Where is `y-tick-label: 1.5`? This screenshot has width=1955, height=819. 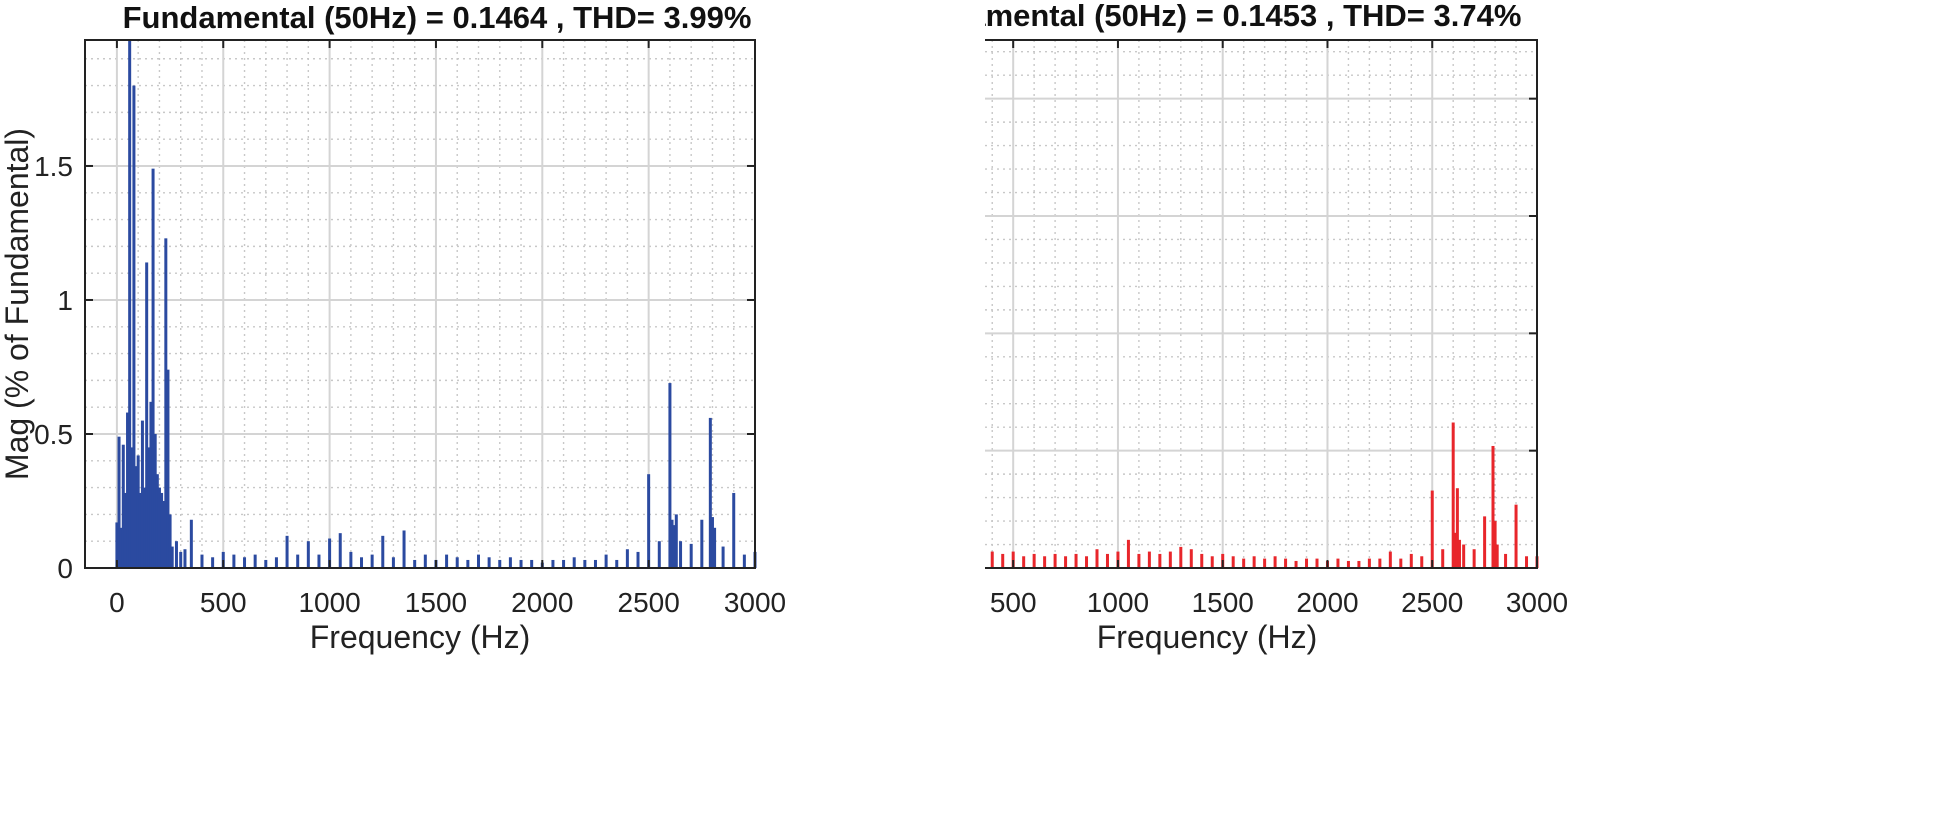 y-tick-label: 1.5 is located at coordinates (53, 166).